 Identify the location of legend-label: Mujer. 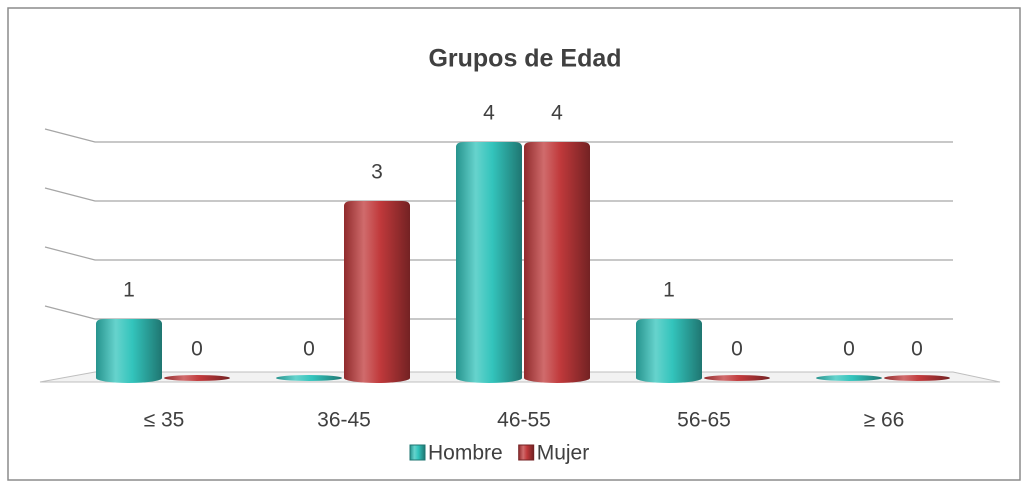
(563, 453).